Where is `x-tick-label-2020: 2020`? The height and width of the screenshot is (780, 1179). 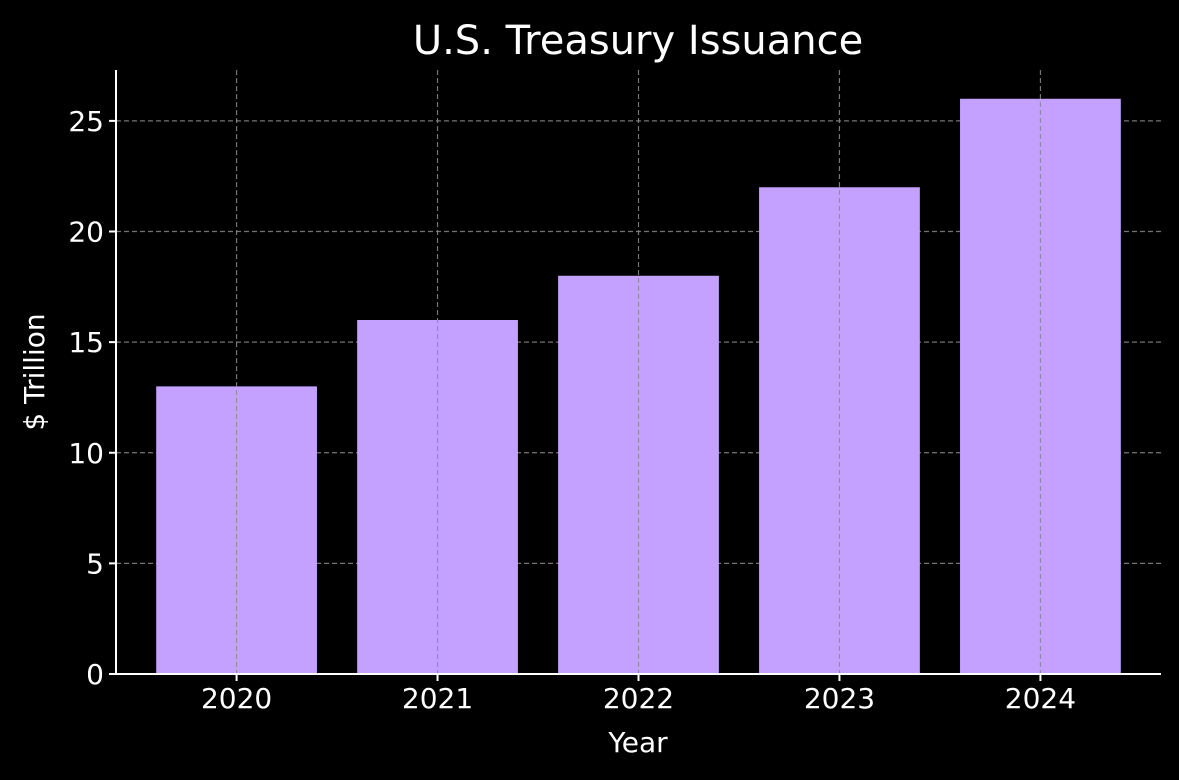
x-tick-label-2020: 2020 is located at coordinates (236, 698).